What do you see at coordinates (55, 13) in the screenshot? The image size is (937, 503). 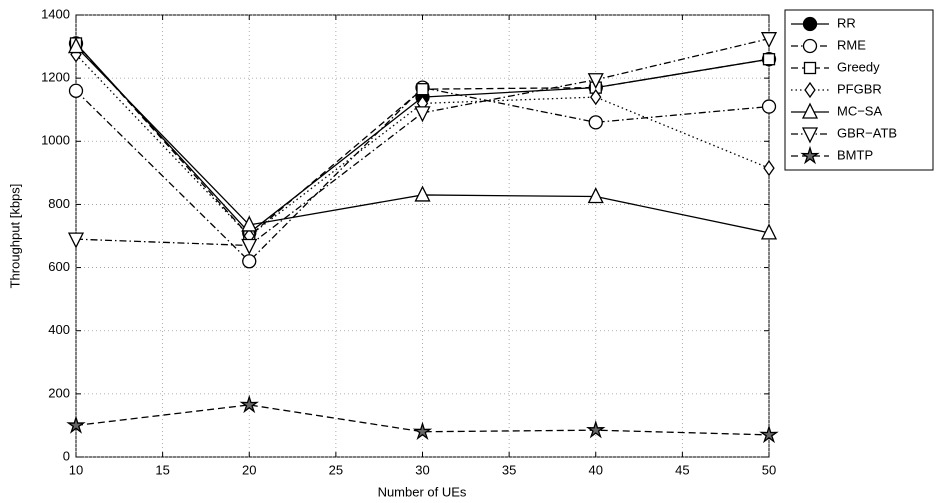 I see `y-tick-label: 1400` at bounding box center [55, 13].